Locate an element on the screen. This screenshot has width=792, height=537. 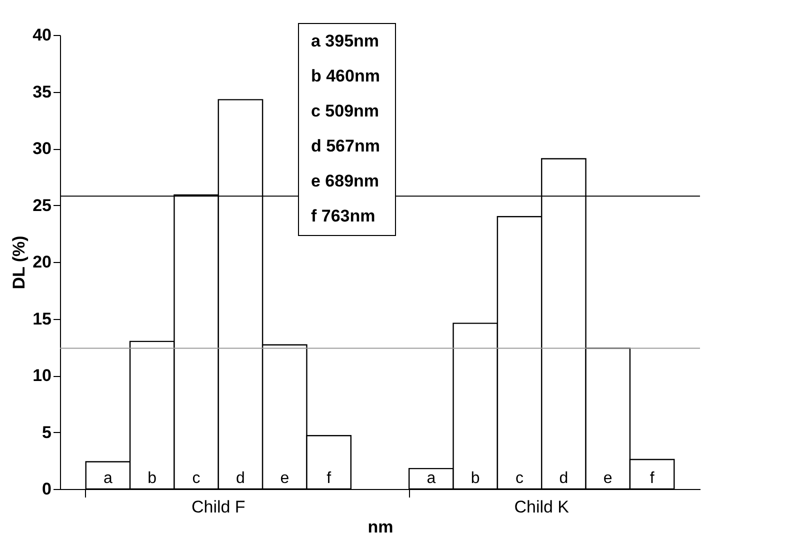
text: e is located at coordinates (607, 478).